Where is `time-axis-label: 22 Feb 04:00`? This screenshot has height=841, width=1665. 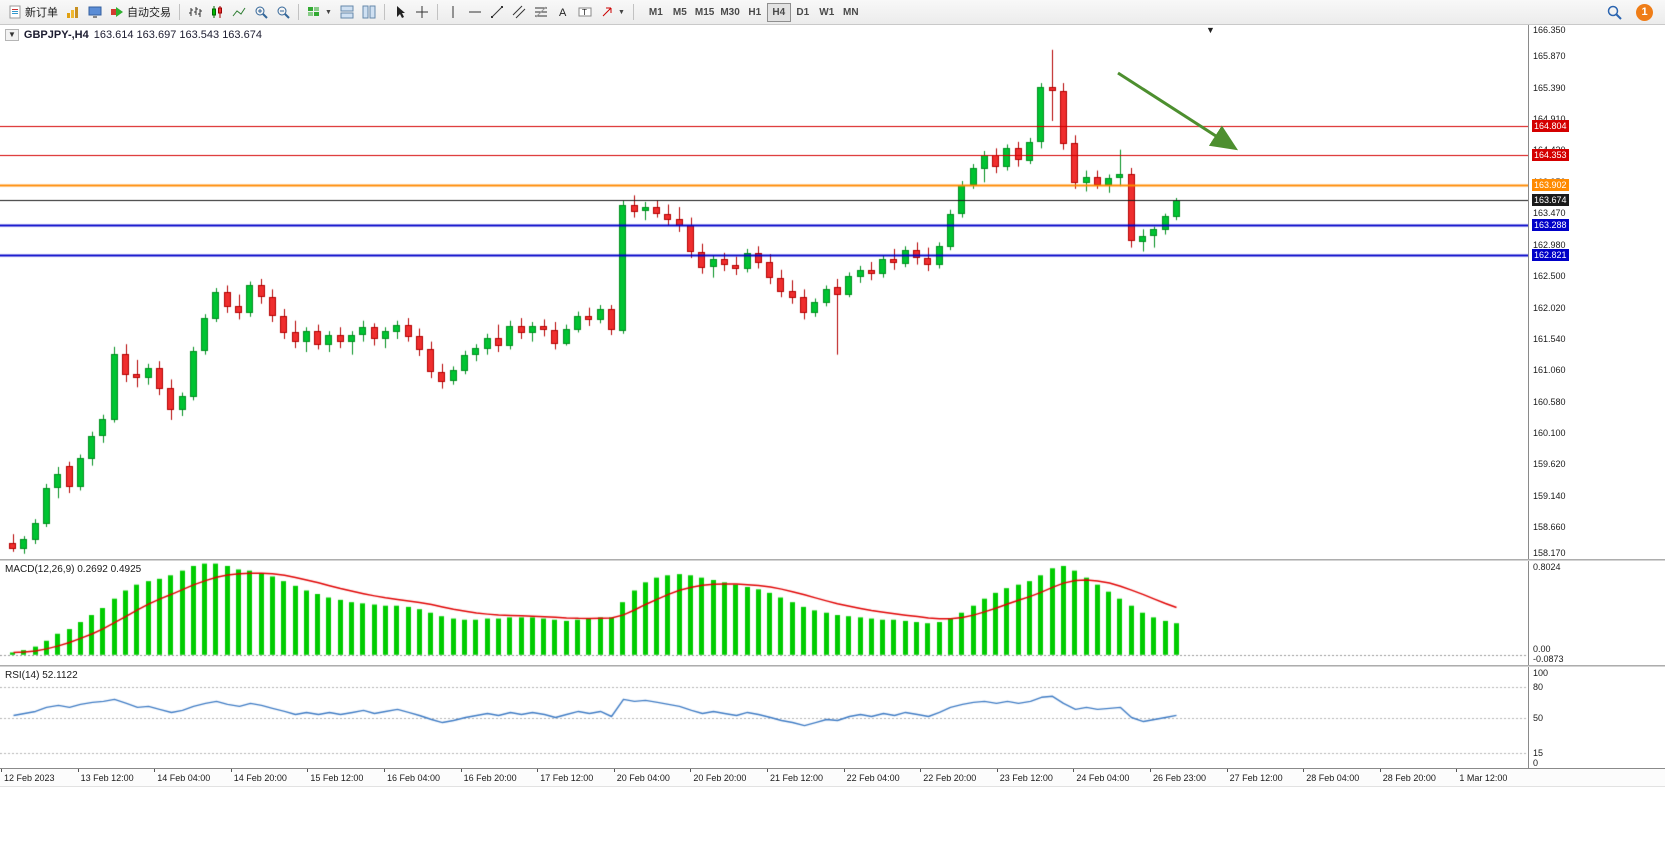
time-axis-label: 22 Feb 04:00 is located at coordinates (873, 778).